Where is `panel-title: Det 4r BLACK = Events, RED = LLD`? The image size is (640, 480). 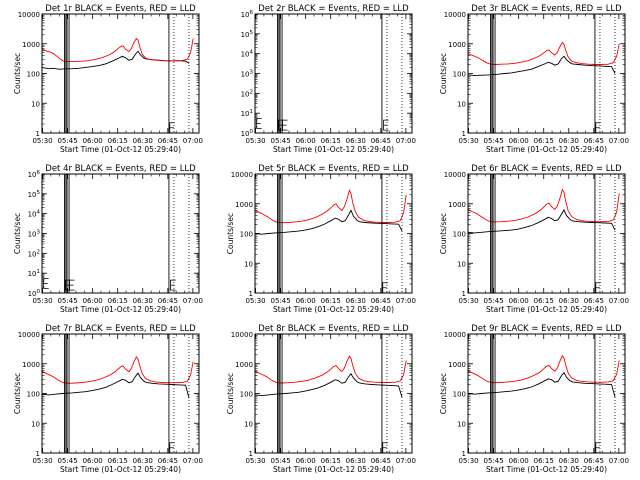 panel-title: Det 4r BLACK = Events, RED = LLD is located at coordinates (120, 169).